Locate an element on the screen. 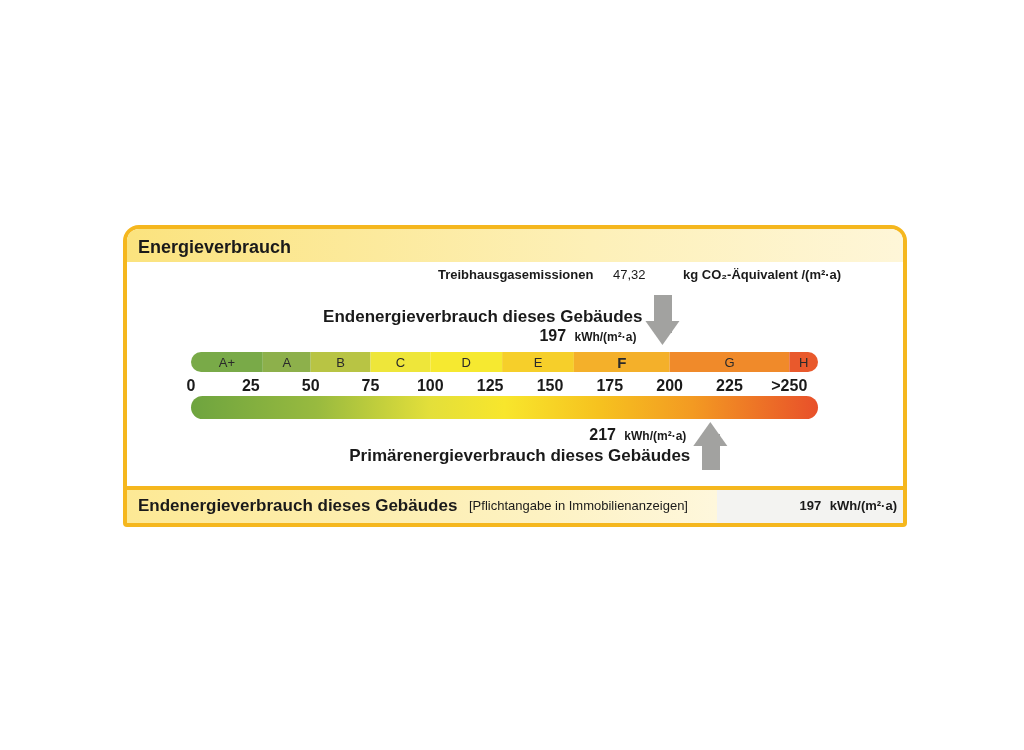  series-label: B is located at coordinates (340, 362).